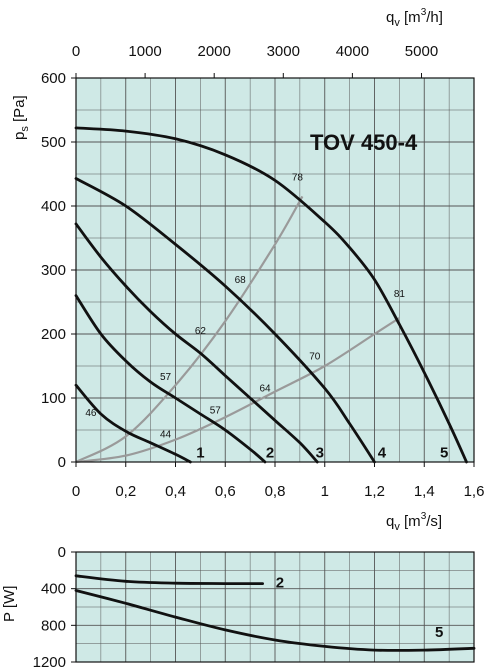 The width and height of the screenshot is (484, 670). What do you see at coordinates (444, 452) in the screenshot?
I see `curve-number-label: 5` at bounding box center [444, 452].